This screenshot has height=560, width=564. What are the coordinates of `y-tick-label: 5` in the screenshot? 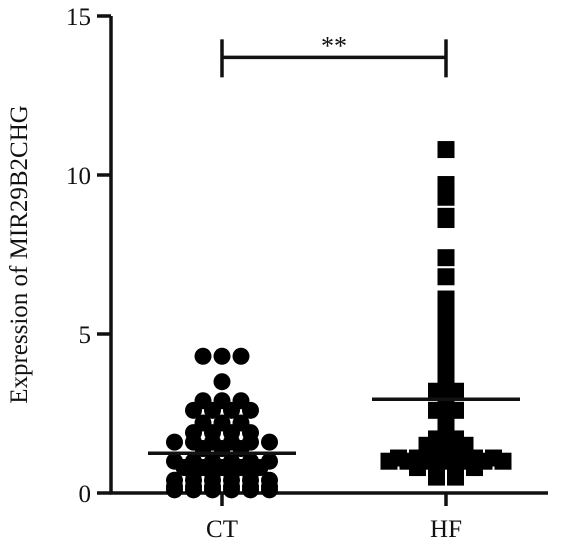 It's located at (85, 335).